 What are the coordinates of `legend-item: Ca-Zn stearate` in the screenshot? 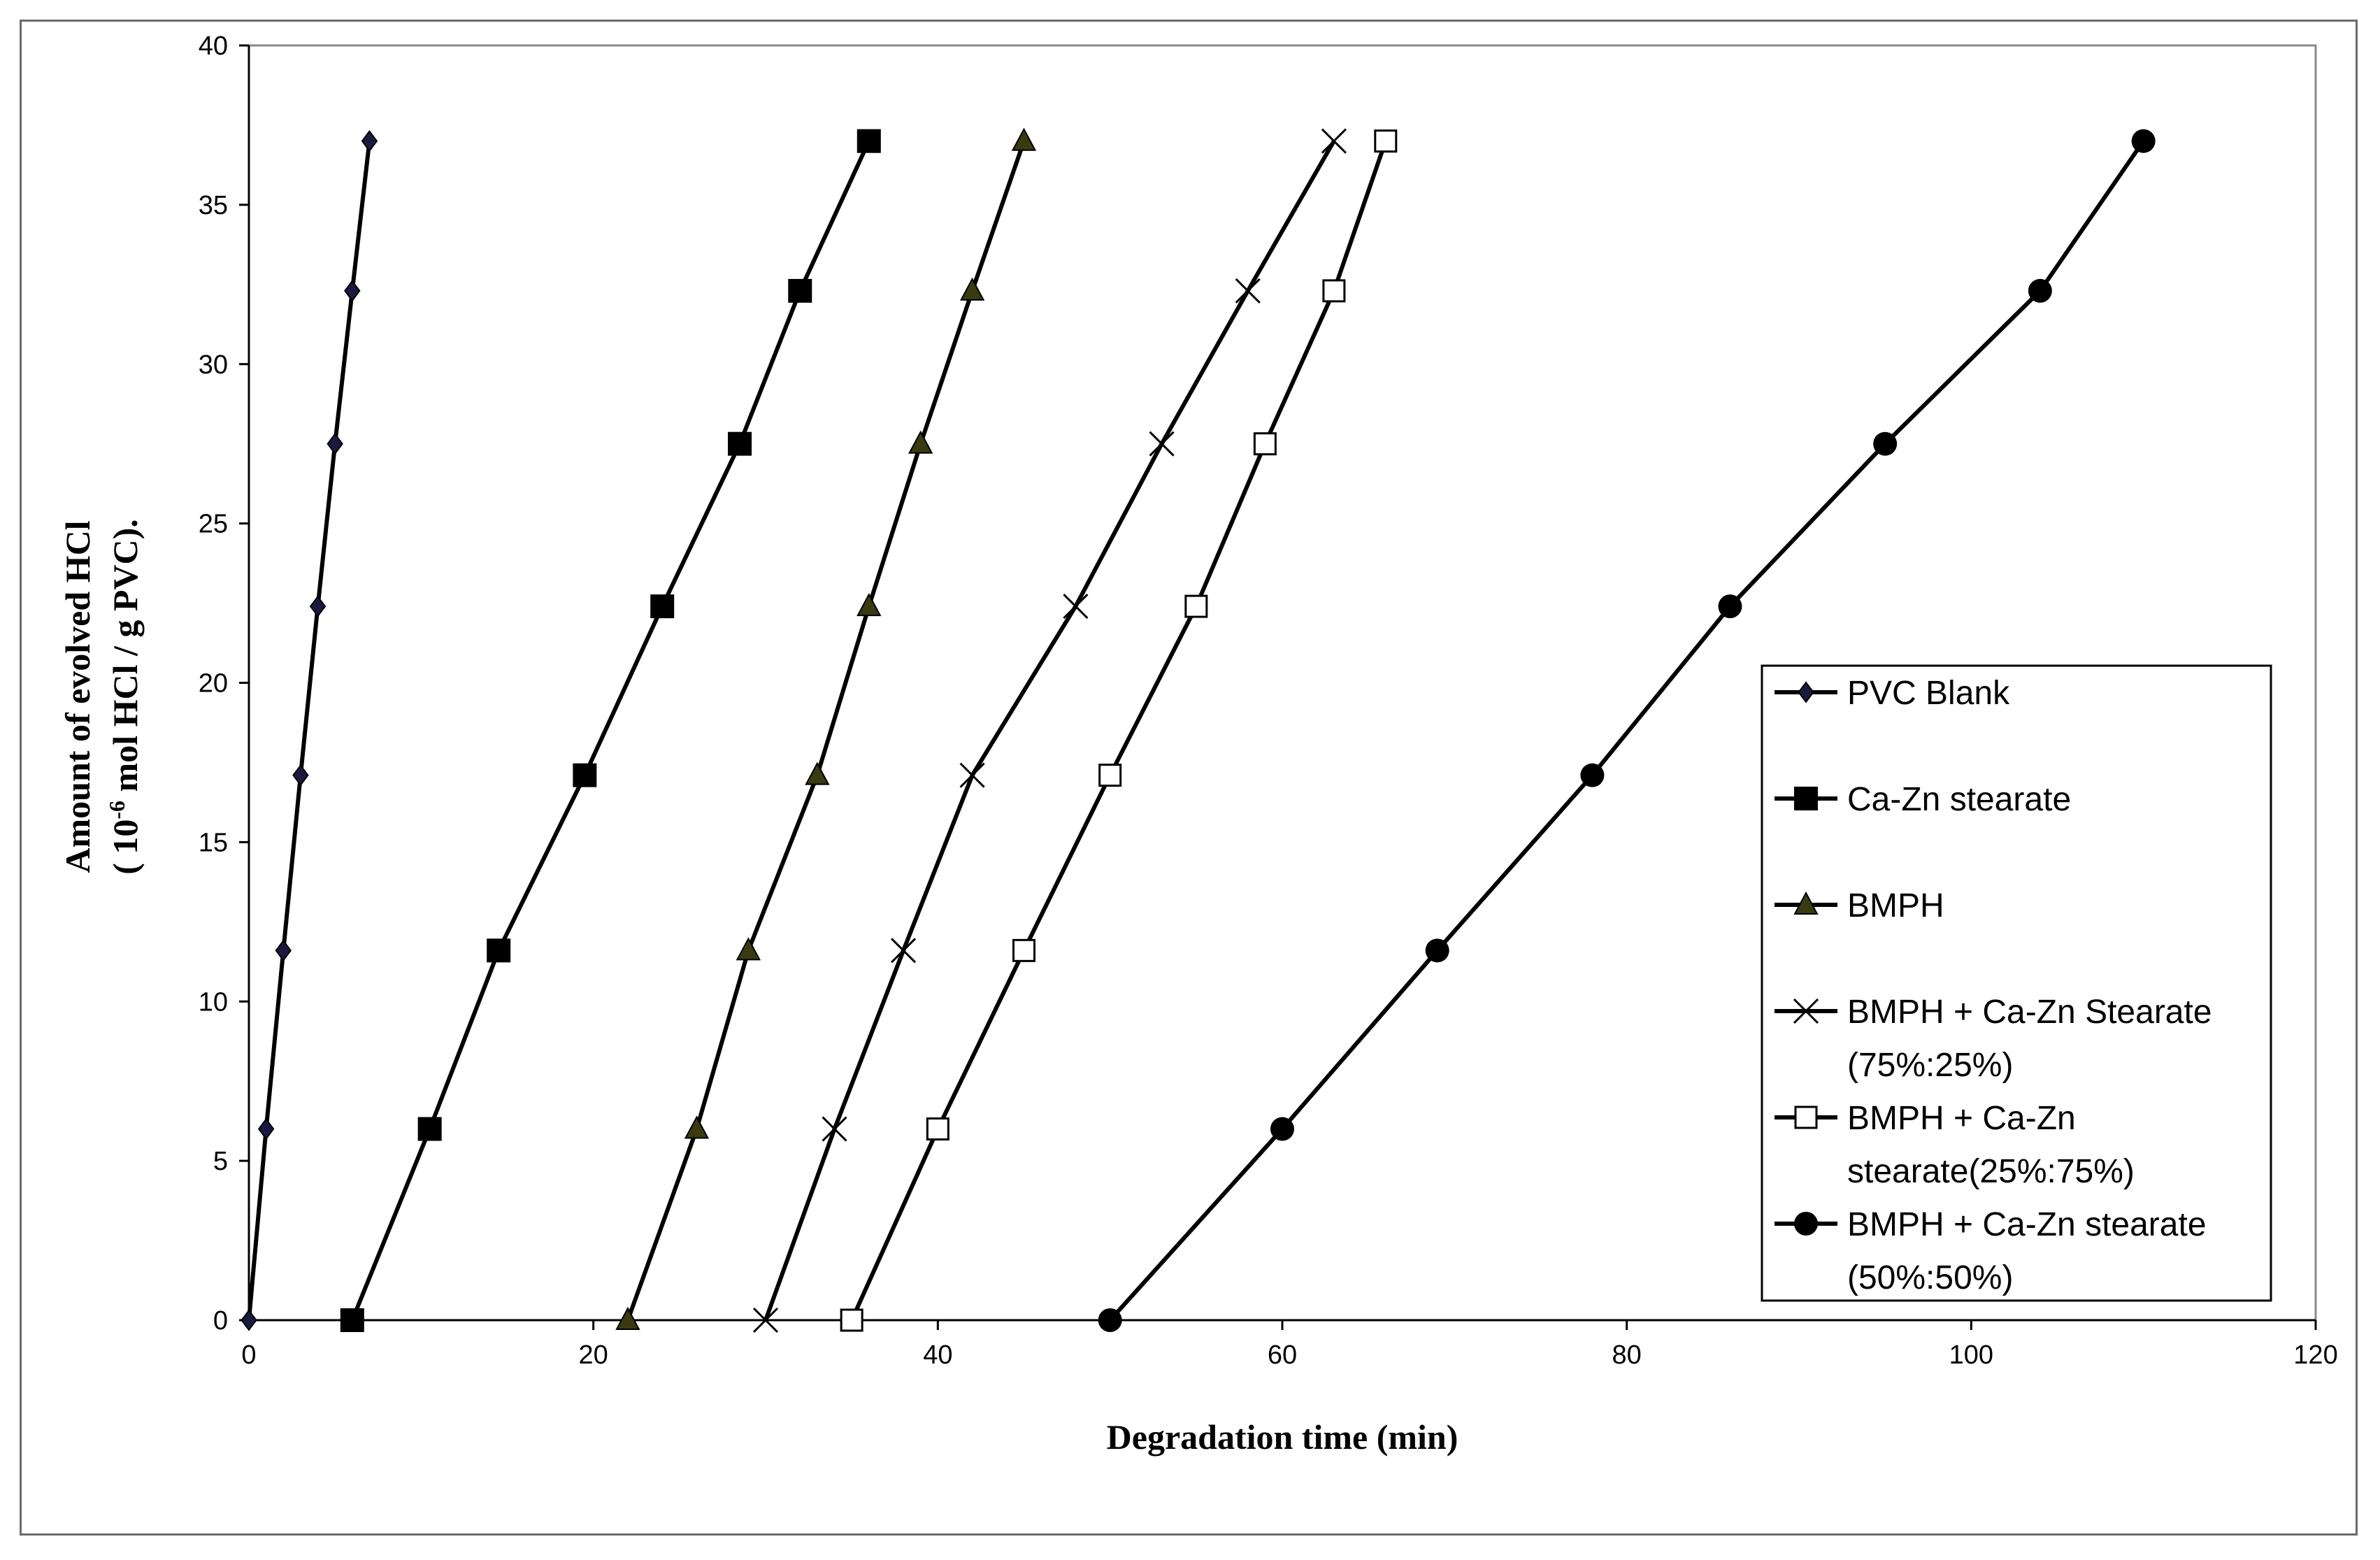 It's located at (1923, 800).